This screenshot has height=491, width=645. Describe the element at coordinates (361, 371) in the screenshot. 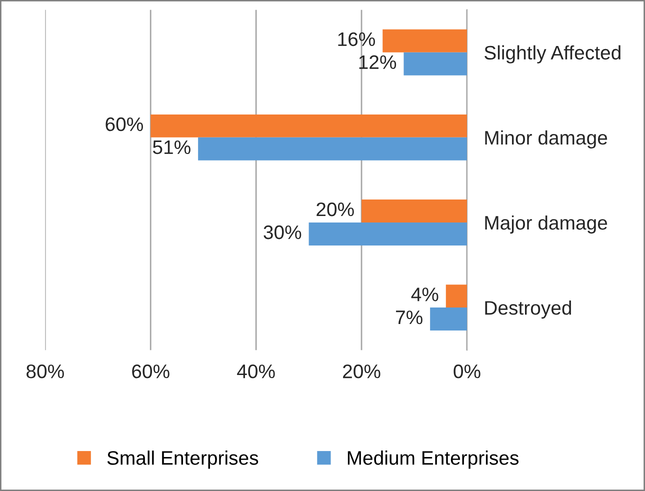

I see `x-tick-label: 20%` at that location.